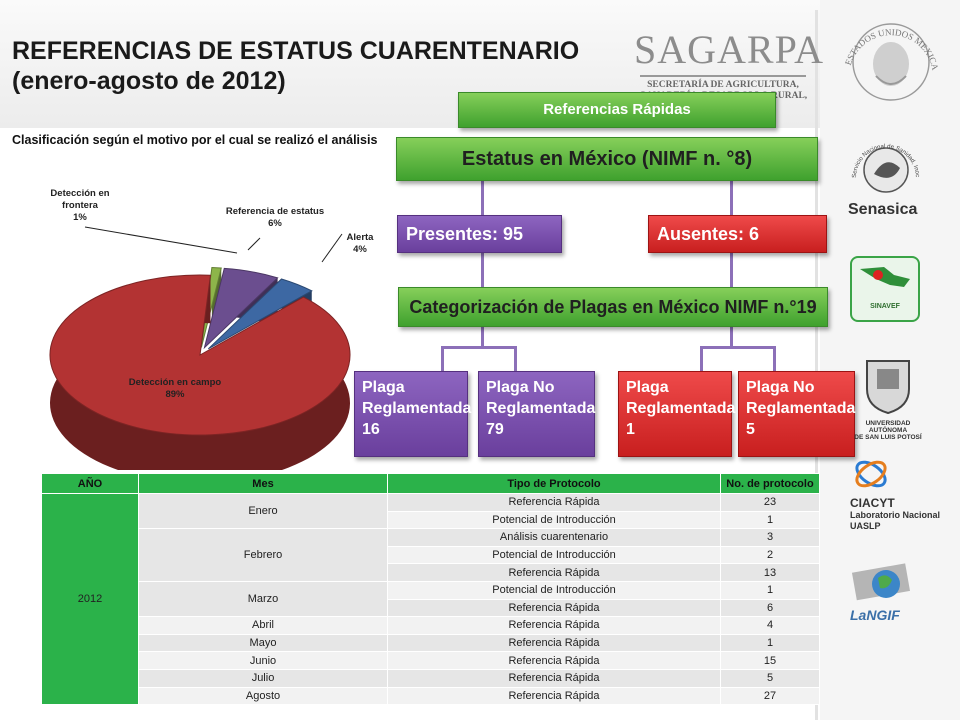 The height and width of the screenshot is (720, 960). I want to click on label-campo-pct: 89%, so click(175, 394).